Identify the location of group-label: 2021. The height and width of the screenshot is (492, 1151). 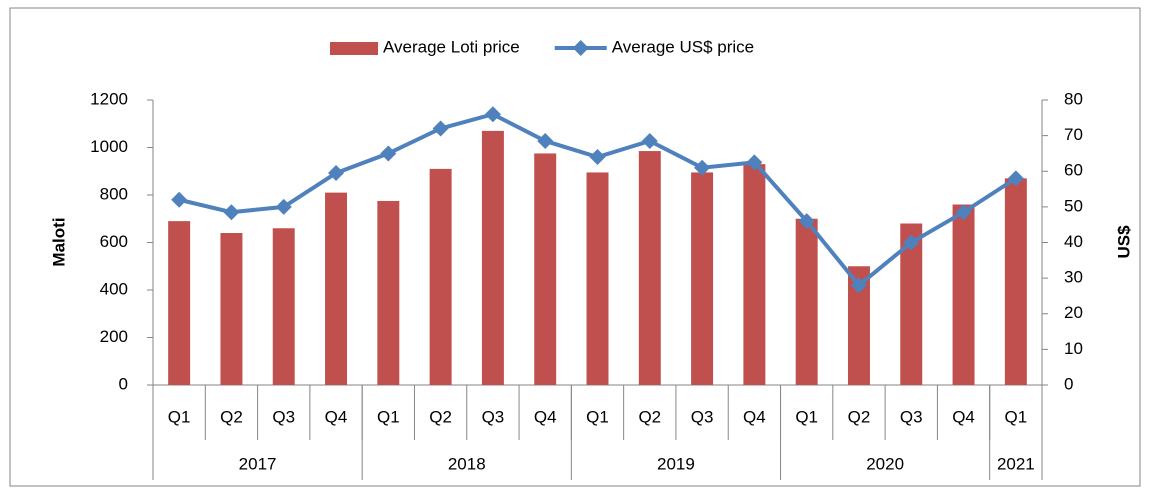
(1016, 463).